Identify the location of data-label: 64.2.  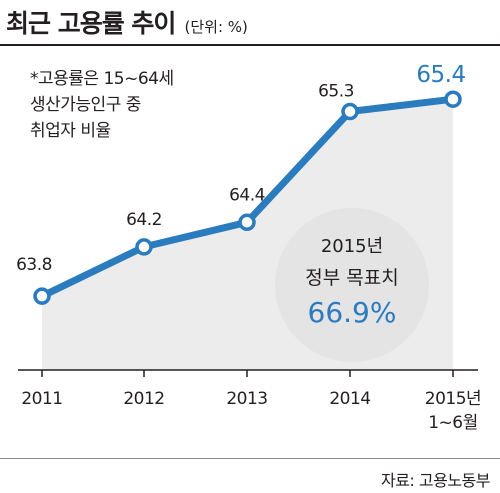
(144, 220).